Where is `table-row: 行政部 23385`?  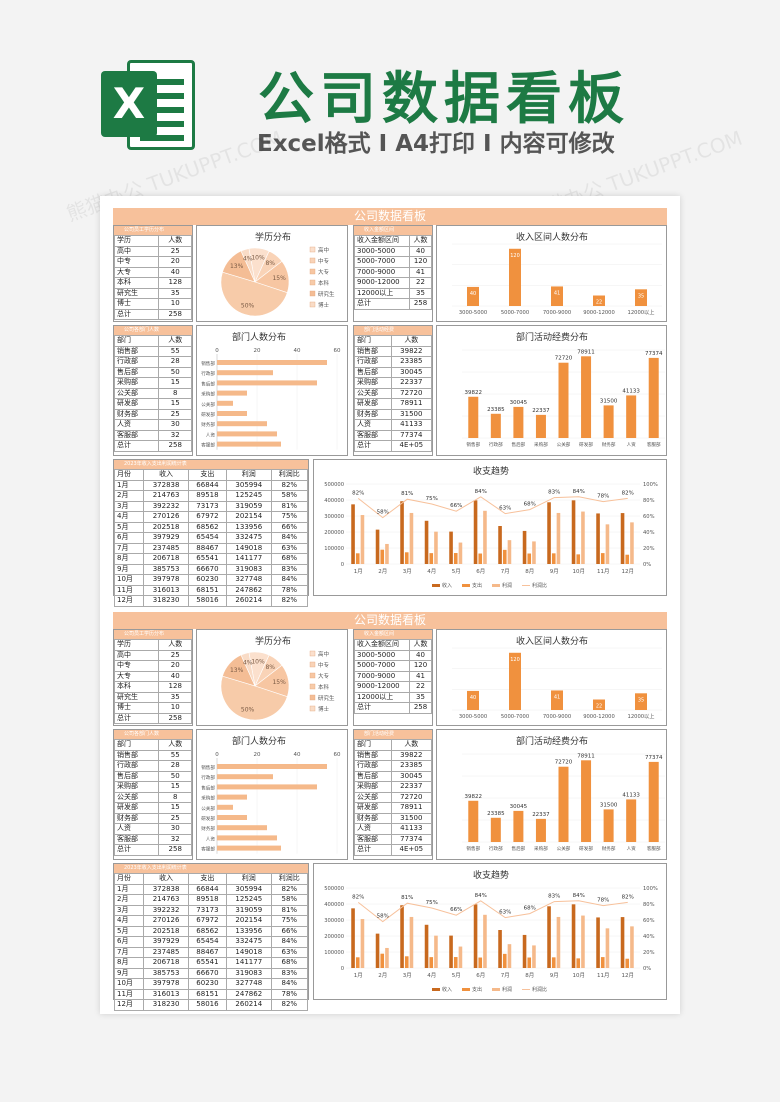
table-row: 行政部 23385 is located at coordinates (393, 362).